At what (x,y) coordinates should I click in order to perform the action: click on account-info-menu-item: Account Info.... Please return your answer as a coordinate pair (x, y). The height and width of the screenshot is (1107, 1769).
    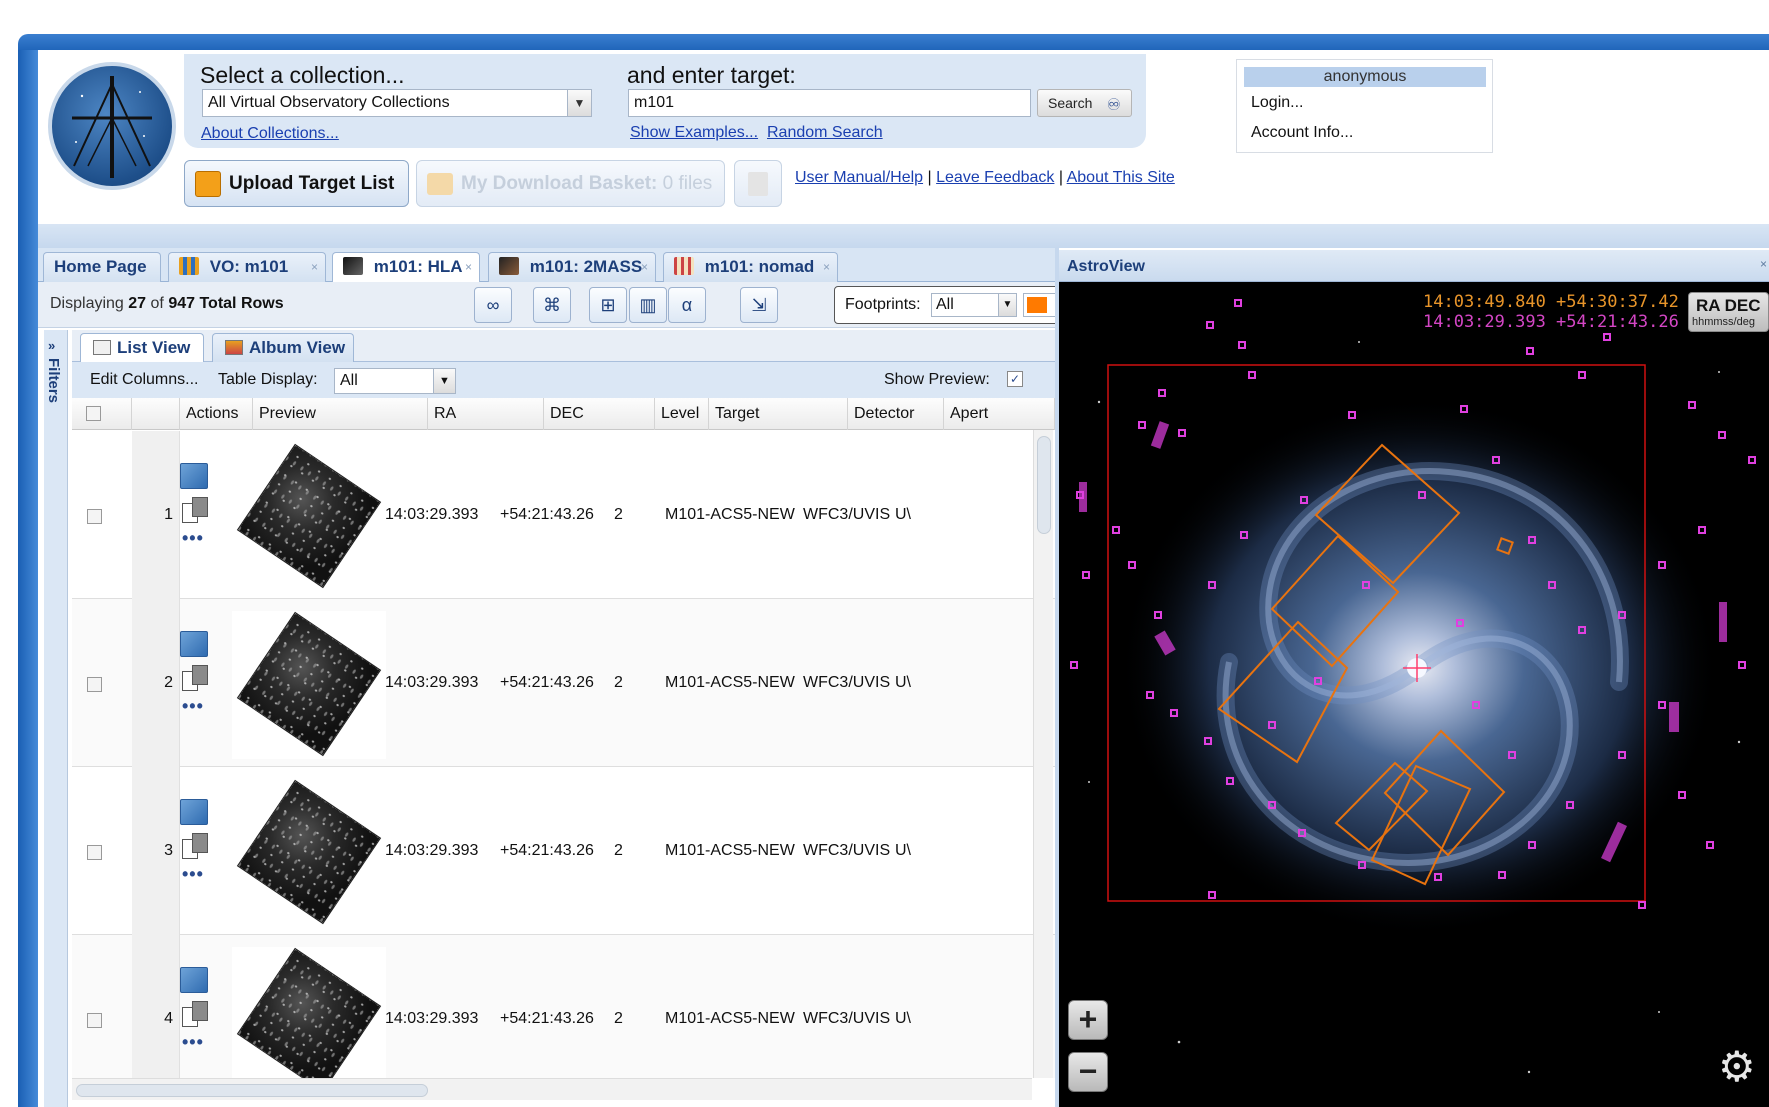
    Looking at the image, I should click on (1302, 132).